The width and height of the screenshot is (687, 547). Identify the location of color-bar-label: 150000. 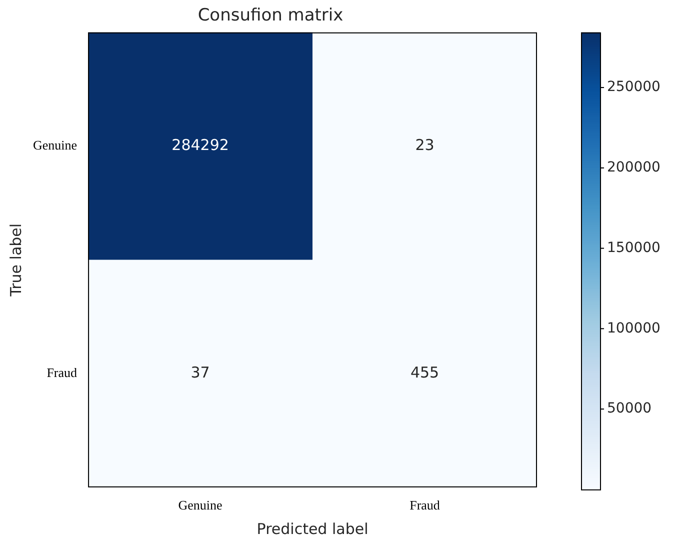
(633, 248).